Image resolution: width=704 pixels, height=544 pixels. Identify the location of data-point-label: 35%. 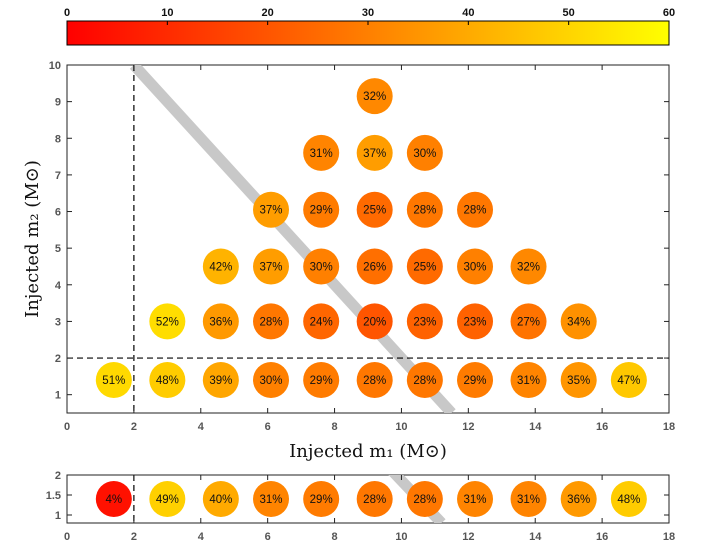
(578, 381).